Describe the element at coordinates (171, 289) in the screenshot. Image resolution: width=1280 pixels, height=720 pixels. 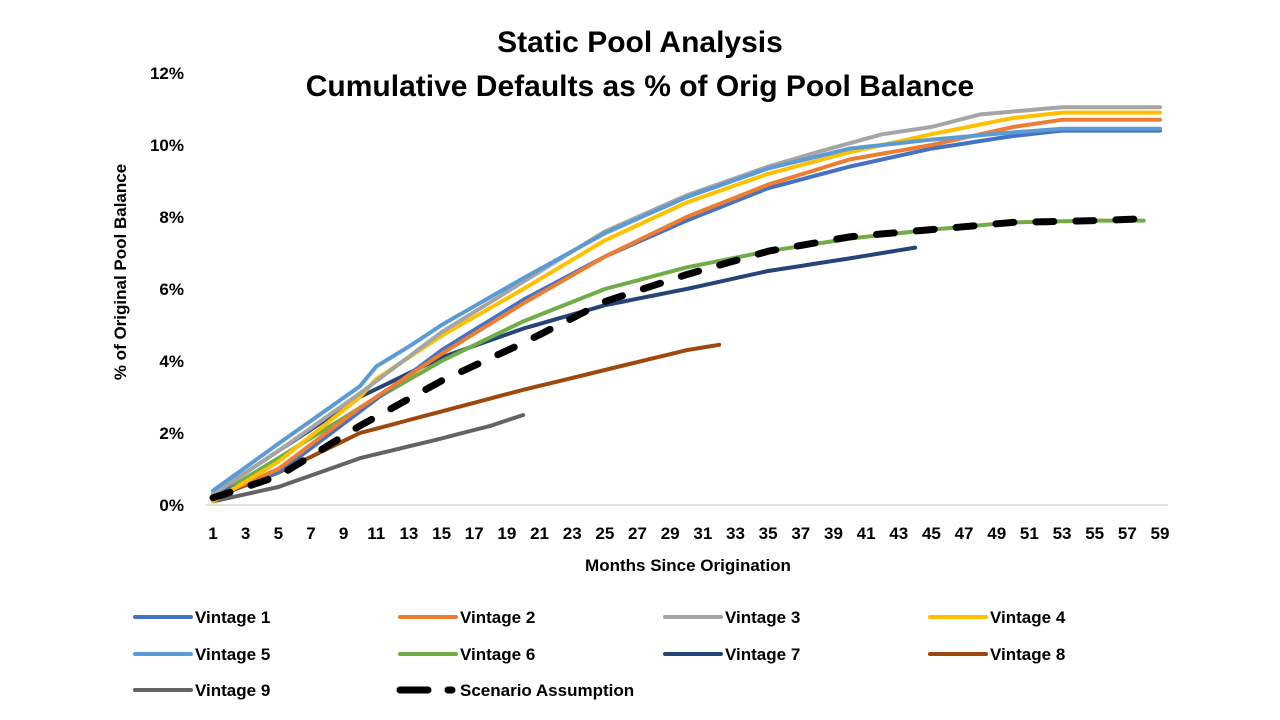
I see `y-tick-label: 6%` at that location.